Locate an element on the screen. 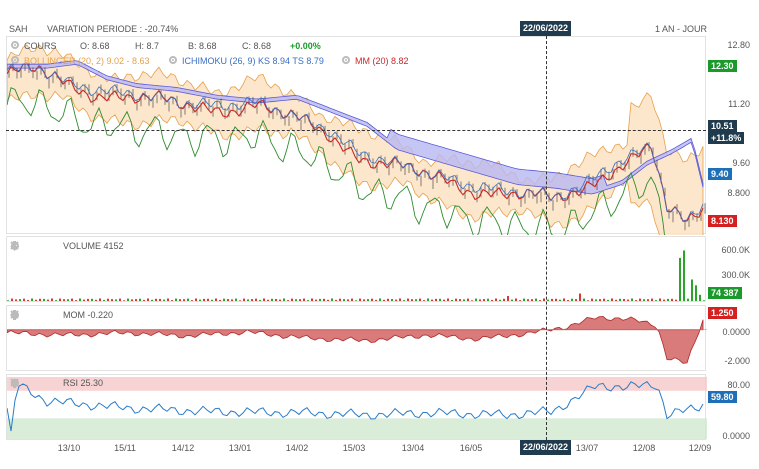  x-tick: 12/09 is located at coordinates (700, 448).